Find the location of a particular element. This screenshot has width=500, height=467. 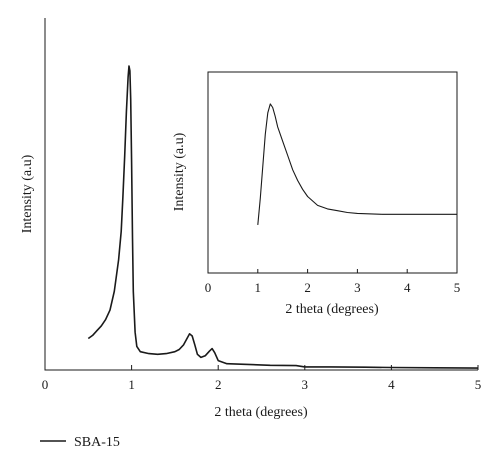

main-x-tick-label: 2 is located at coordinates (218, 384).